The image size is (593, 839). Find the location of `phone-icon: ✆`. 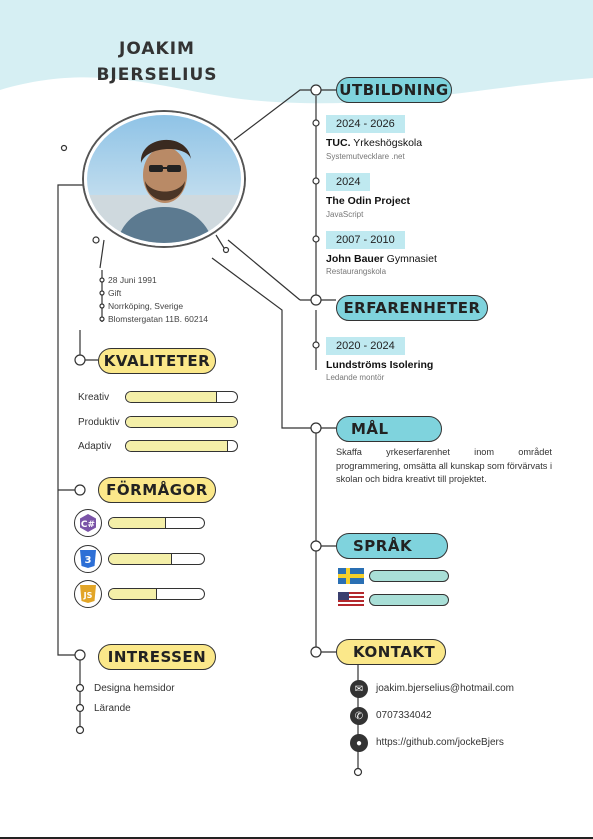

phone-icon: ✆ is located at coordinates (359, 716).